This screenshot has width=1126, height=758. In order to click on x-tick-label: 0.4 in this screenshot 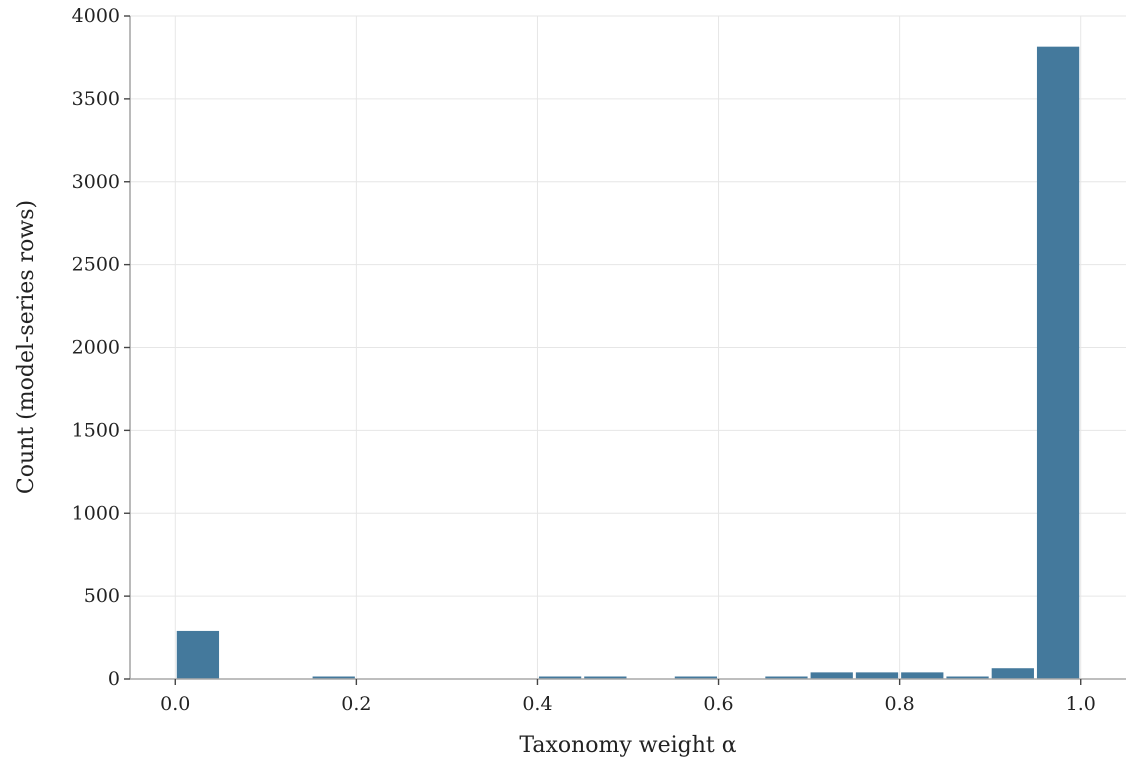, I will do `click(537, 704)`.